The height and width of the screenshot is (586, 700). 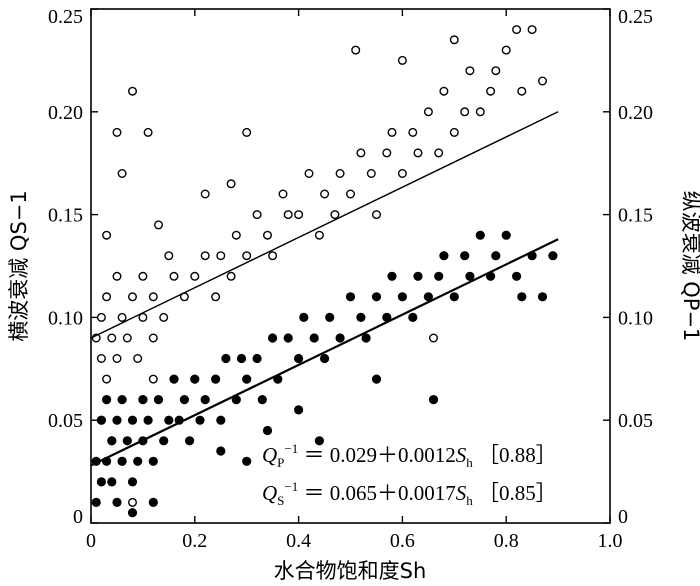 I want to click on y-tick-label-right: 0, so click(x=623, y=517).